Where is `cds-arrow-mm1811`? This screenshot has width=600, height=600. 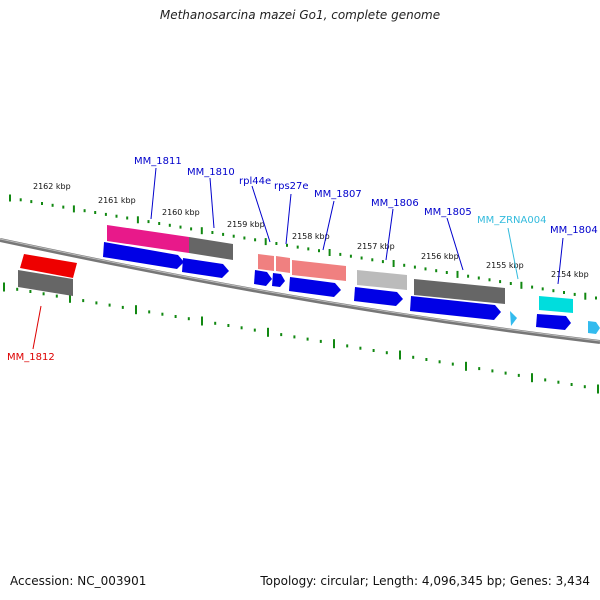
cds-arrow-mm1811 is located at coordinates (143, 255).